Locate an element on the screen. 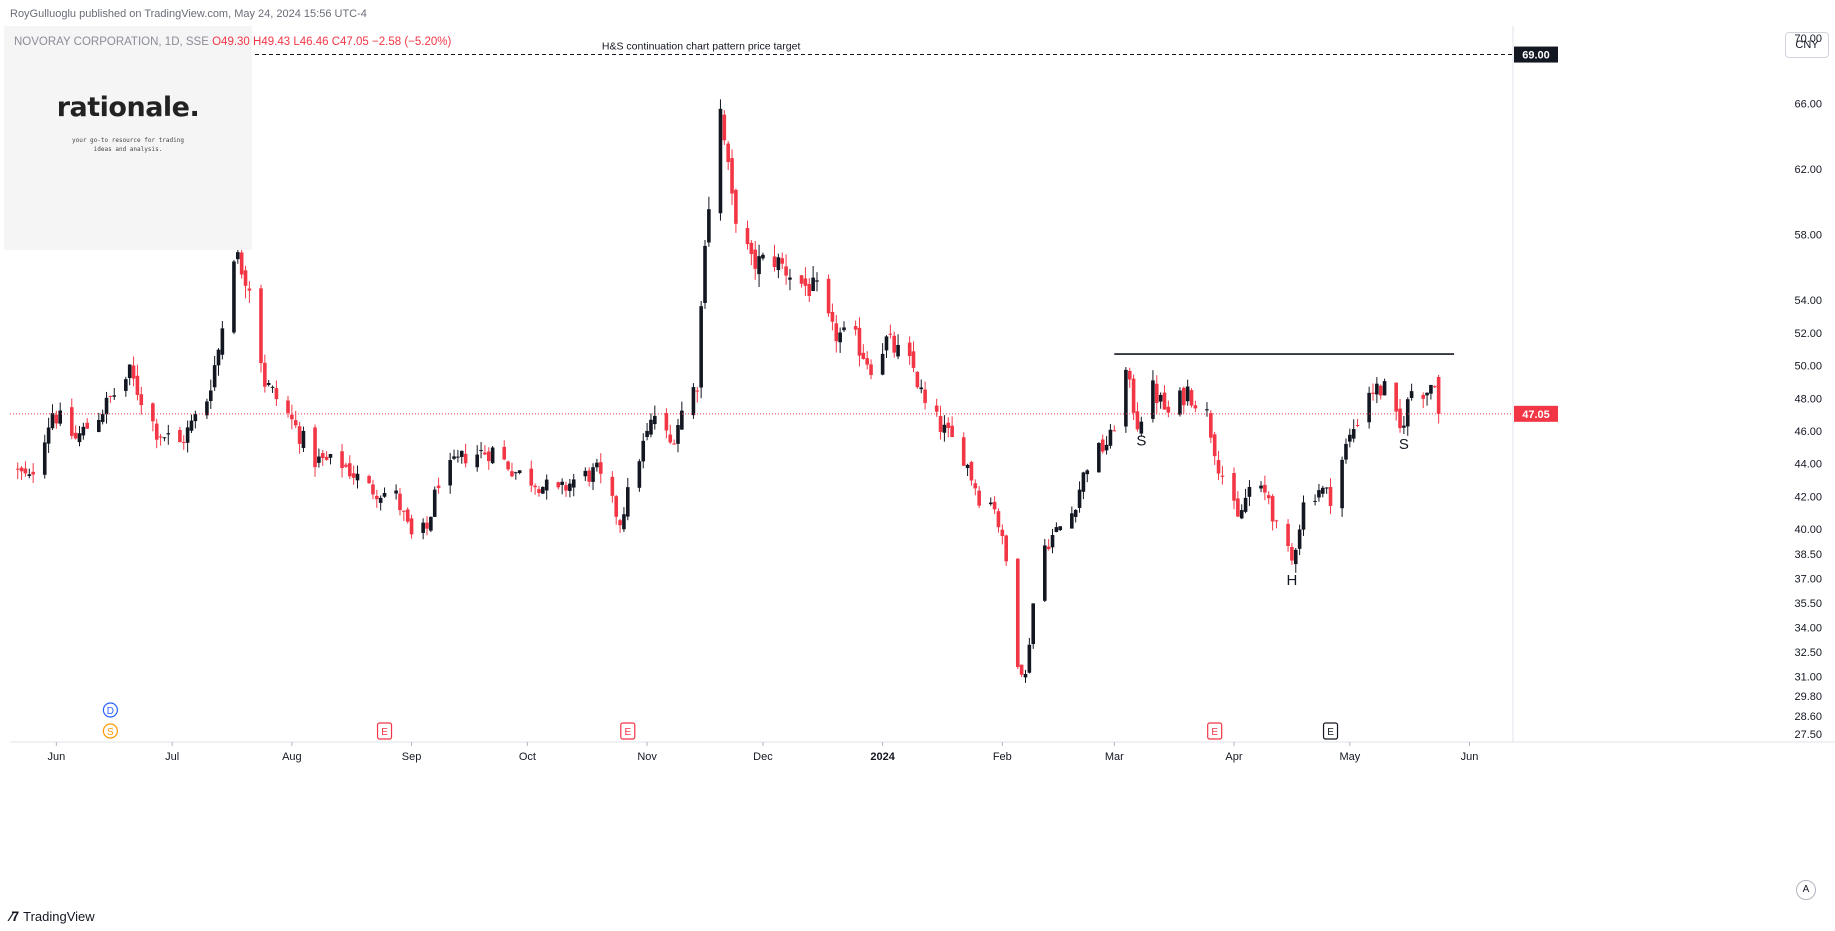 The width and height of the screenshot is (1835, 931). price-tick-label: 70.00 is located at coordinates (1808, 39).